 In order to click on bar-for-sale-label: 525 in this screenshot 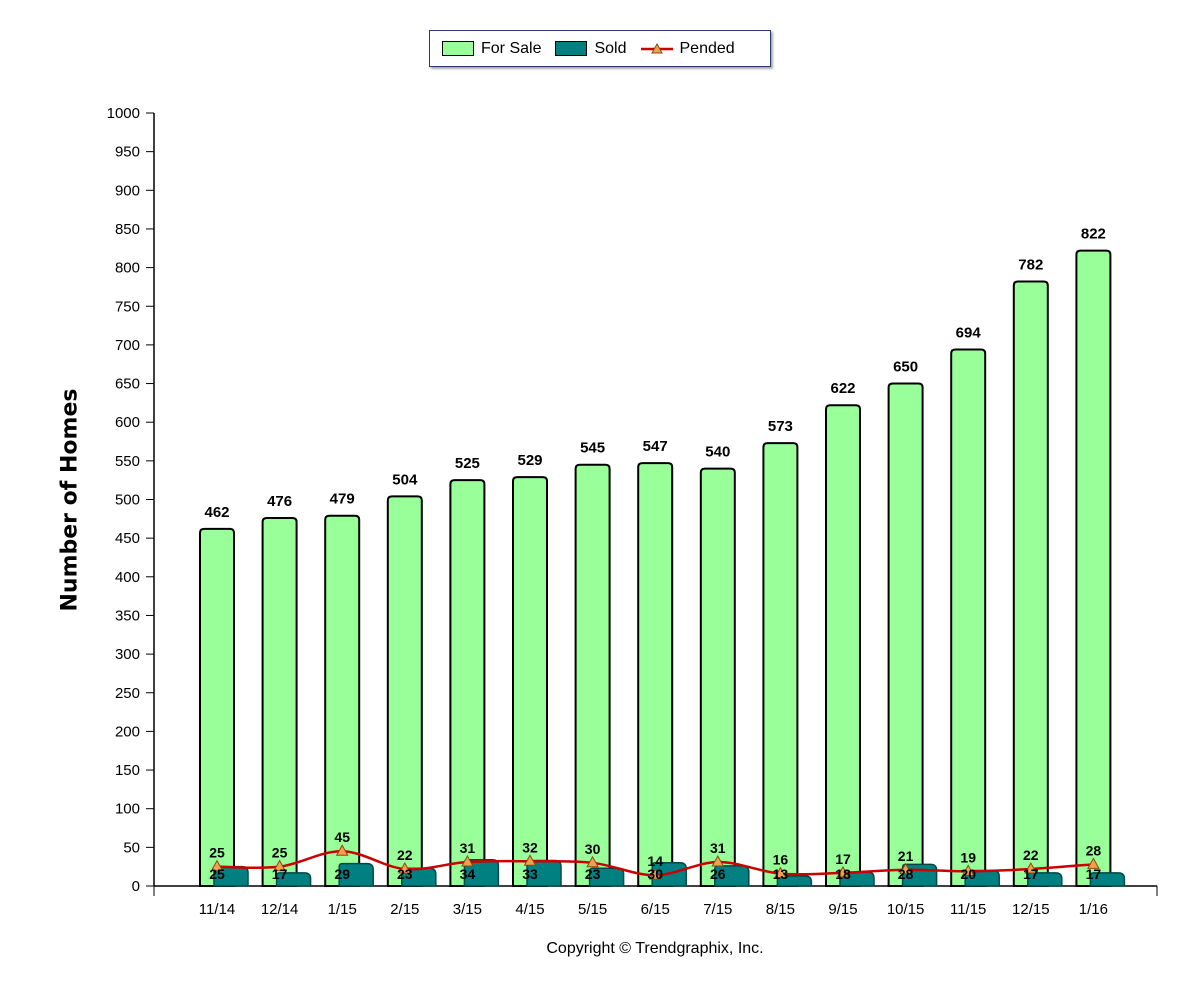, I will do `click(467, 463)`.